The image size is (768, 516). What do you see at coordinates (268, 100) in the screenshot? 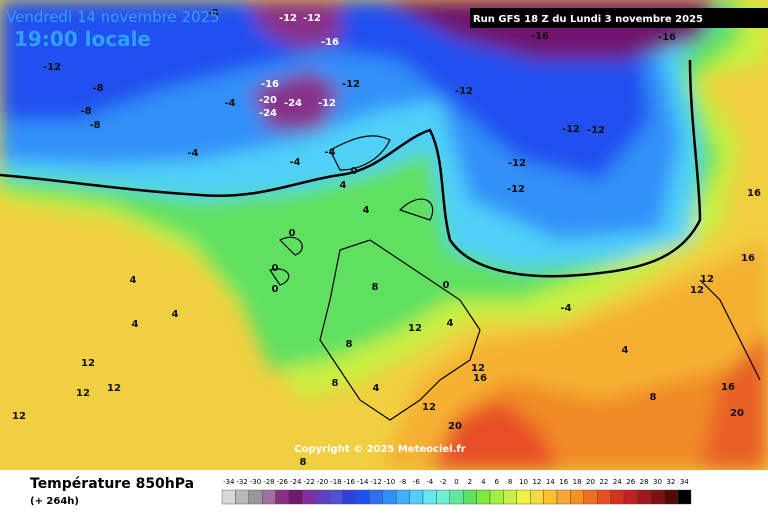
I see `contour-label: -20` at bounding box center [268, 100].